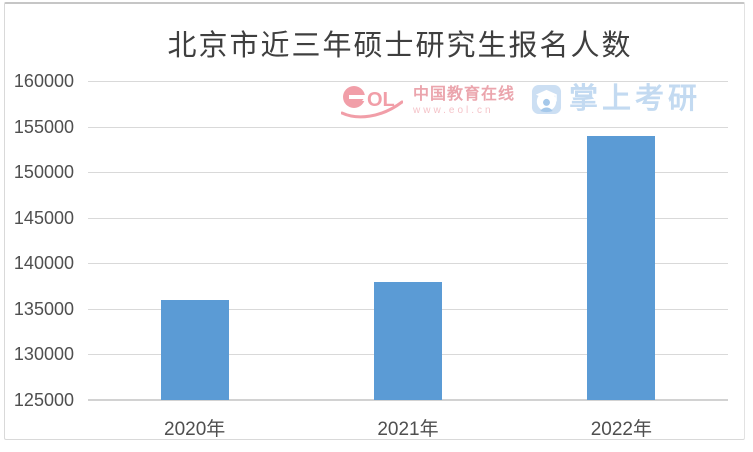 This screenshot has height=452, width=753. I want to click on eol-logo-ol-text: OL, so click(381, 100).